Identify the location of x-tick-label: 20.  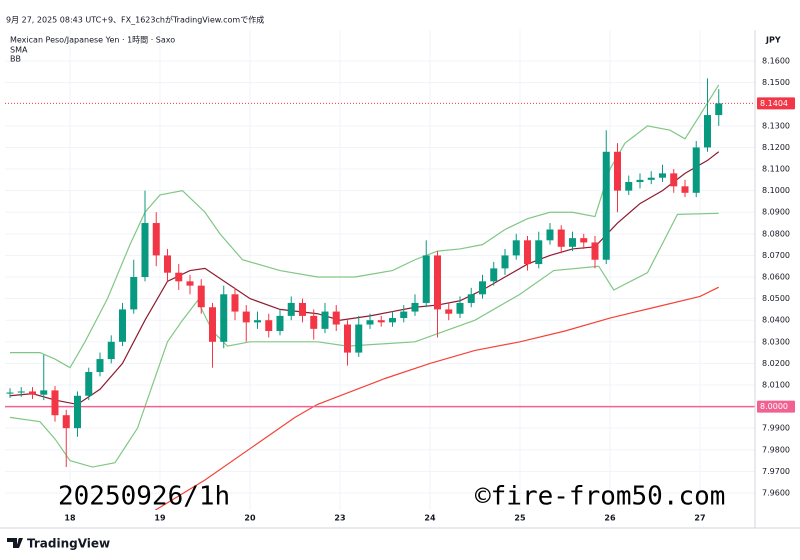
(250, 518).